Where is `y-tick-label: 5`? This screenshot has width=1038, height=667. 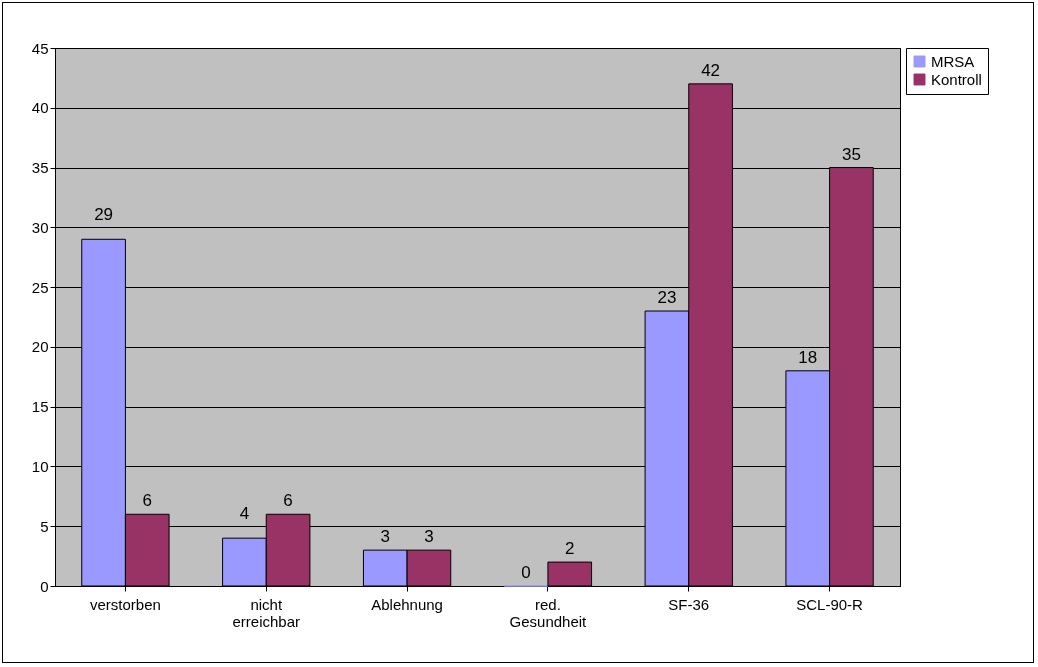 y-tick-label: 5 is located at coordinates (44, 526).